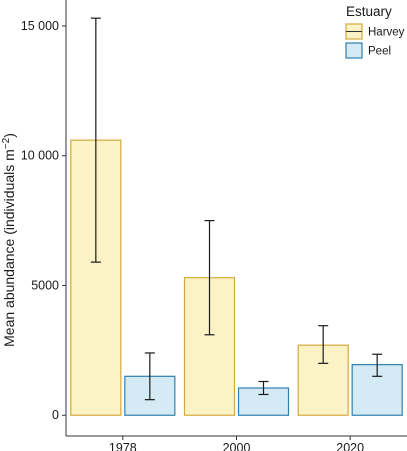 This screenshot has width=407, height=451. What do you see at coordinates (6, 143) in the screenshot?
I see `y-axis-title-superscript: −2` at bounding box center [6, 143].